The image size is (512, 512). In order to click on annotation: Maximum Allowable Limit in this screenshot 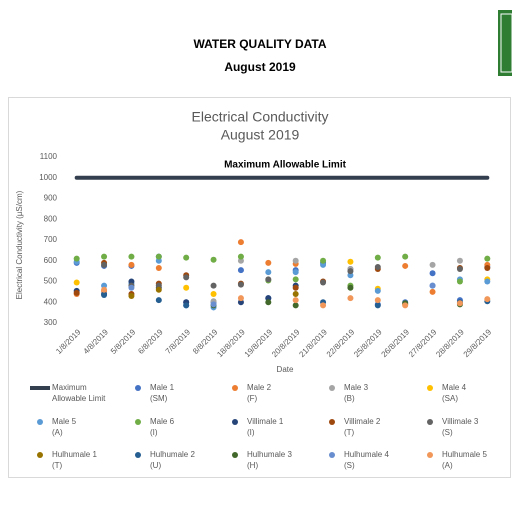, I will do `click(285, 165)`.